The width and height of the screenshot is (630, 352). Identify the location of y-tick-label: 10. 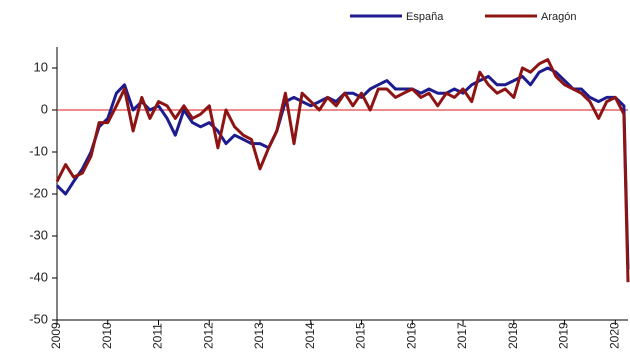
(41, 66).